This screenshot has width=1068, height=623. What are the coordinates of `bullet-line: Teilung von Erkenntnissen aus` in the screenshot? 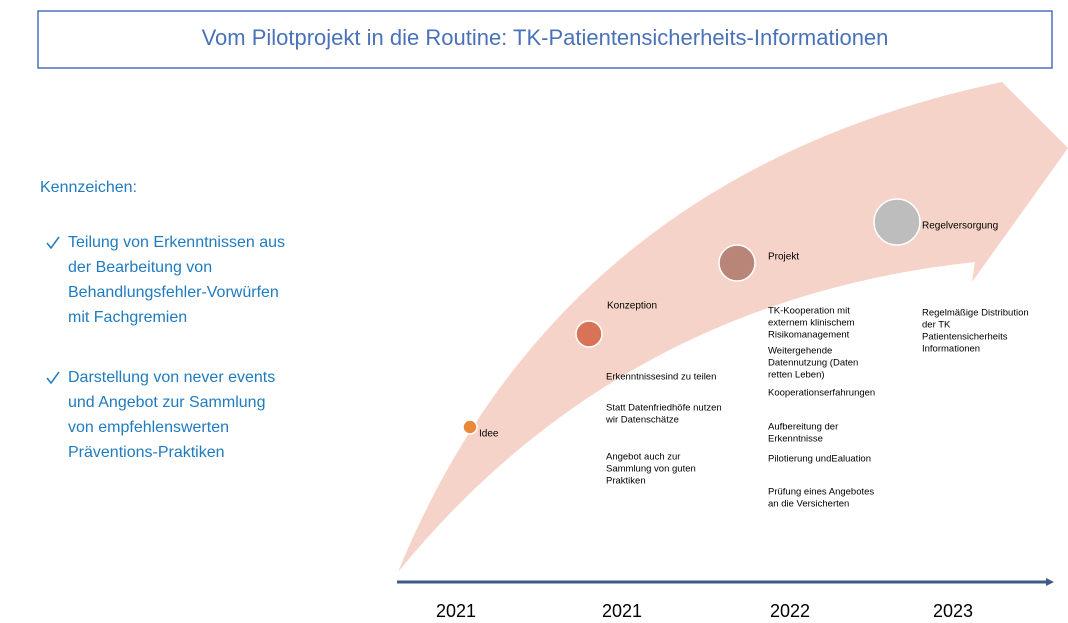 It's located at (176, 242).